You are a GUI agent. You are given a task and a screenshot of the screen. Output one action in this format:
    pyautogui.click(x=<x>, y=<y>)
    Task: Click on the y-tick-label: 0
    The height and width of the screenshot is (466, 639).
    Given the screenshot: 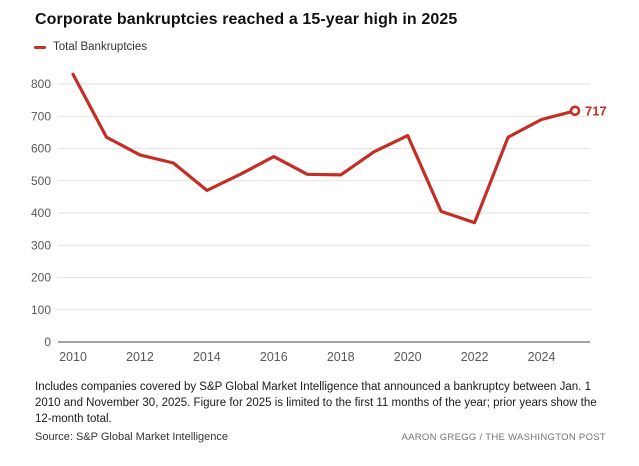 What is the action you would take?
    pyautogui.click(x=47, y=342)
    